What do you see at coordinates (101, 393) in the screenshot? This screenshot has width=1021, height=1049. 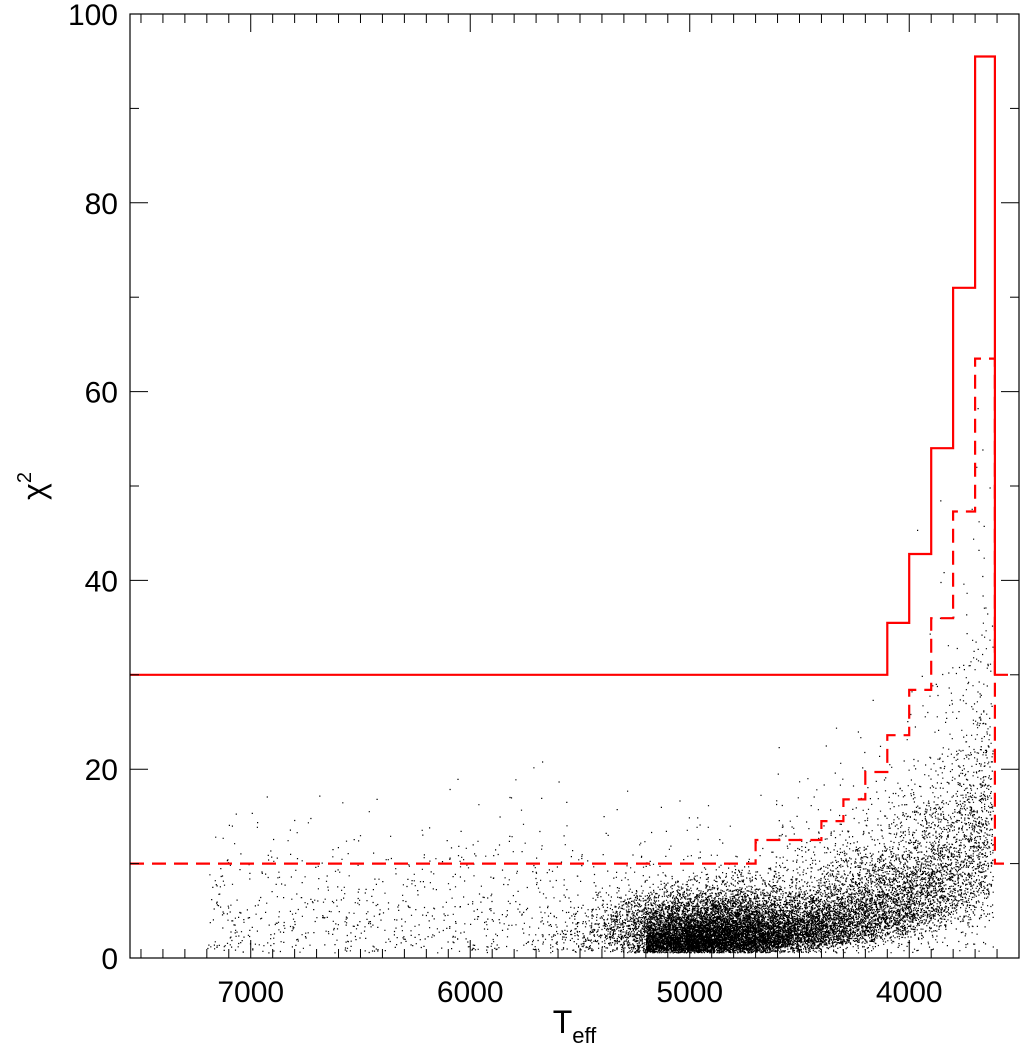 I see `y-tick-label: 60` at bounding box center [101, 393].